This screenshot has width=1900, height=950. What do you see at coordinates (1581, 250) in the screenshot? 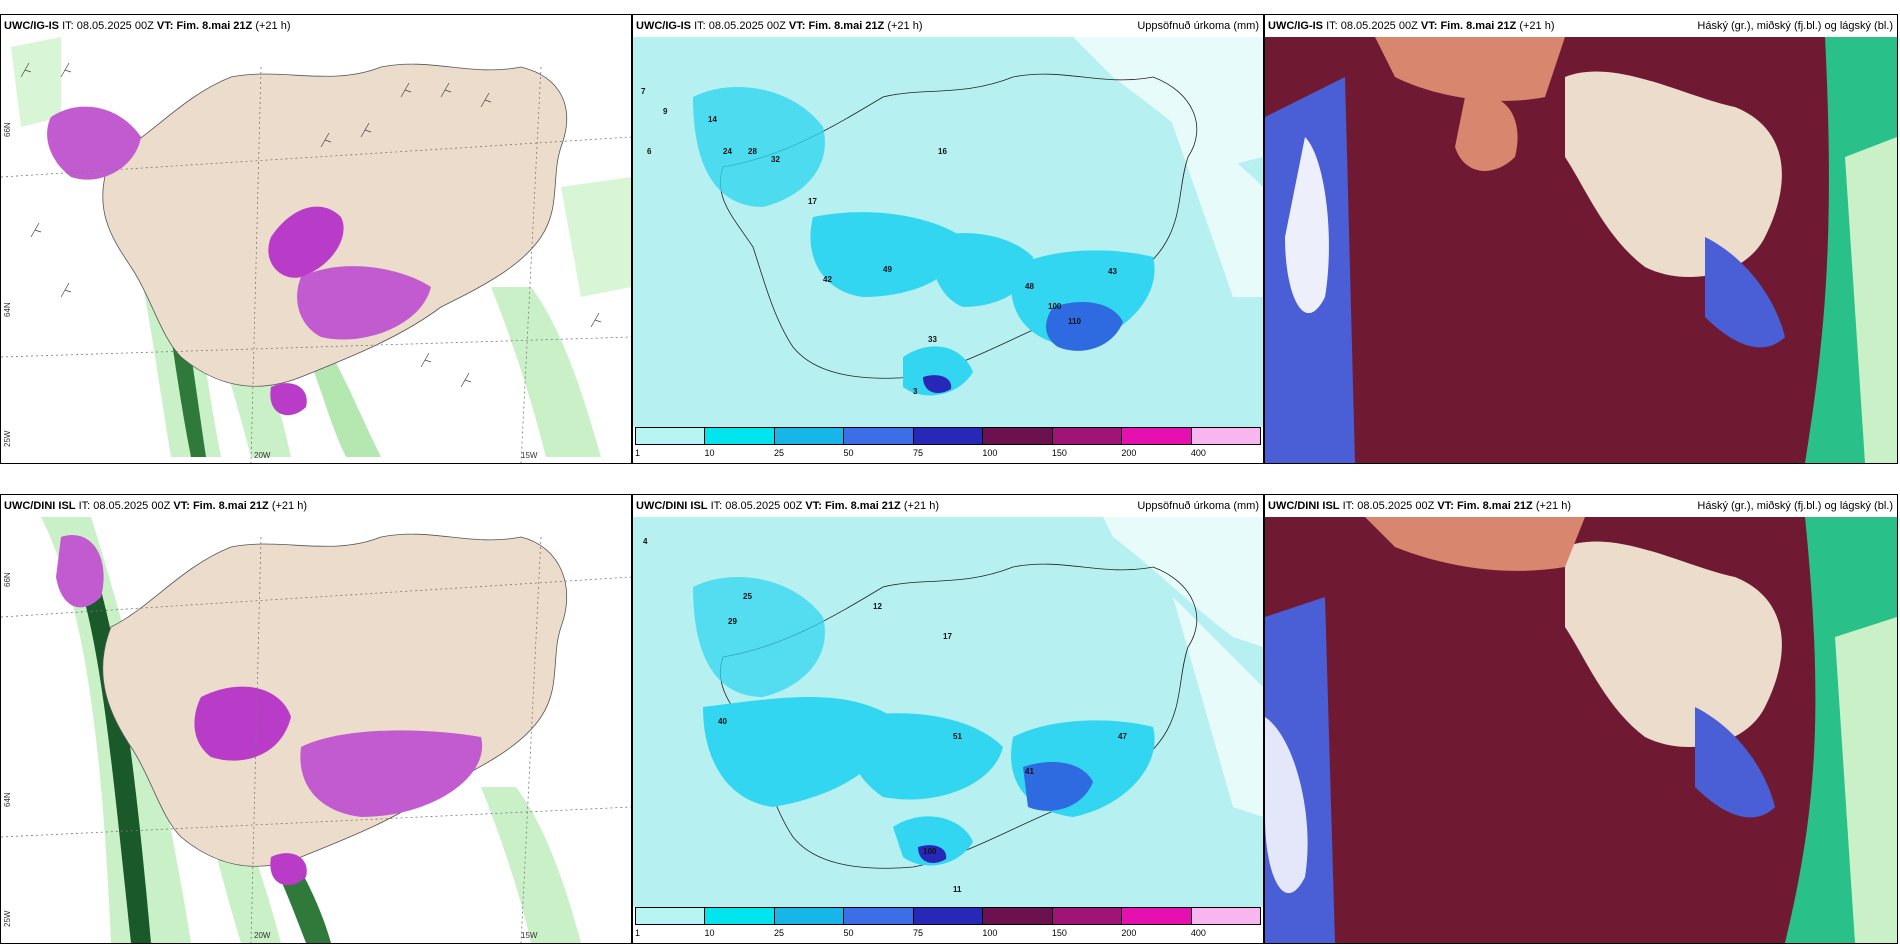
I see `map-cloud-cover` at bounding box center [1581, 250].